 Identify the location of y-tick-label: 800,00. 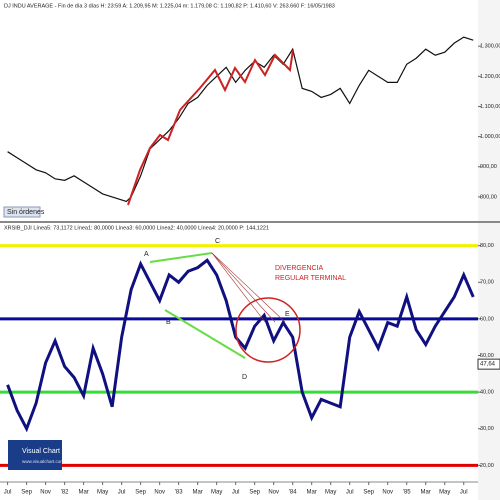
(488, 197).